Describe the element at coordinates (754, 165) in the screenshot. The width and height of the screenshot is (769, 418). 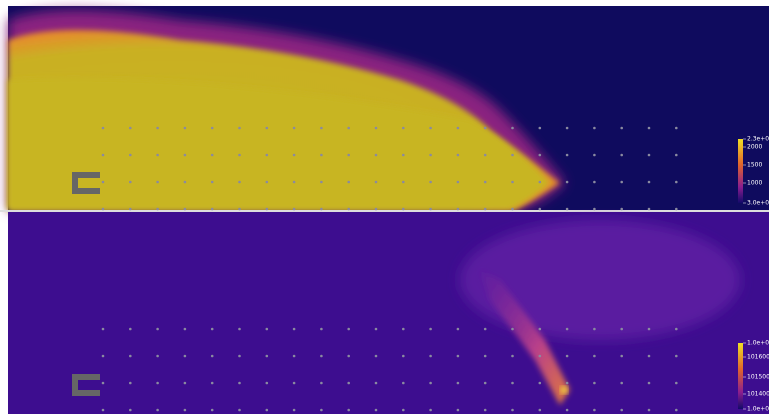
I see `colorbar-label: 1500` at that location.